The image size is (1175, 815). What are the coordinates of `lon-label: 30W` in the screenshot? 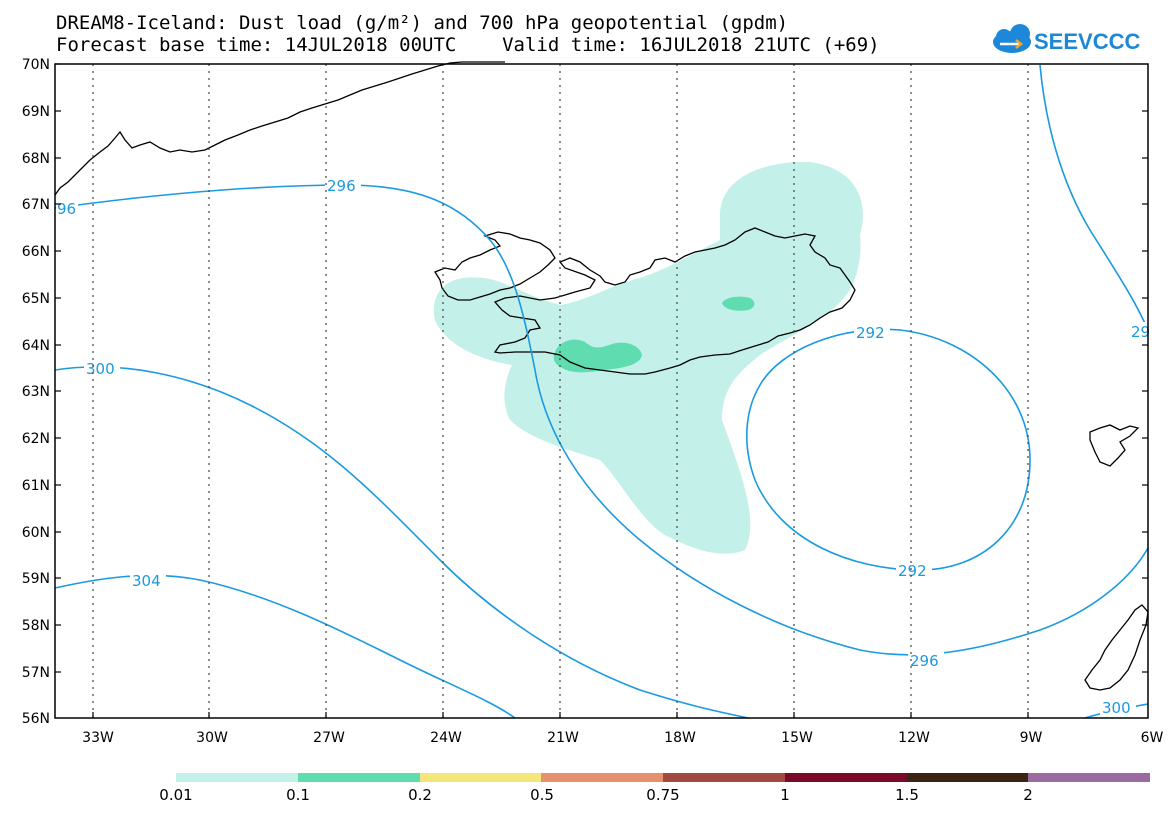 It's located at (212, 738).